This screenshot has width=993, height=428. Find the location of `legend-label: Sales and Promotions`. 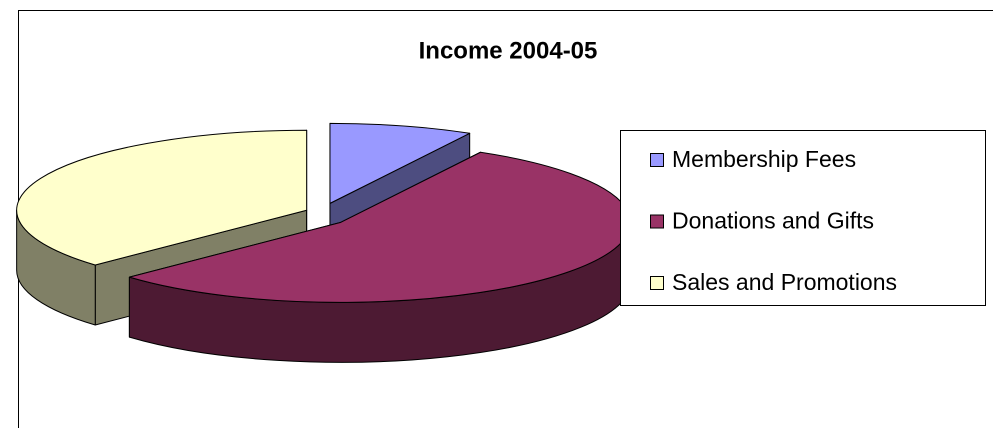

legend-label: Sales and Promotions is located at coordinates (784, 282).